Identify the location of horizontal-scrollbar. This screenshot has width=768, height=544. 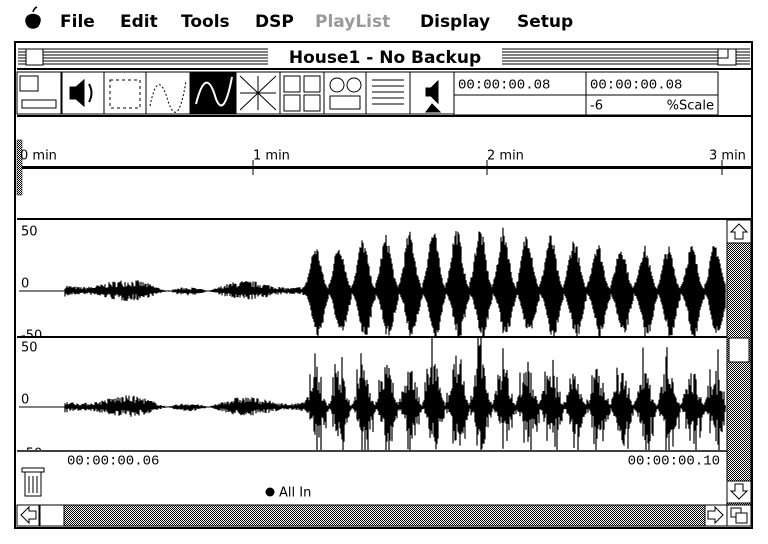
(384, 515).